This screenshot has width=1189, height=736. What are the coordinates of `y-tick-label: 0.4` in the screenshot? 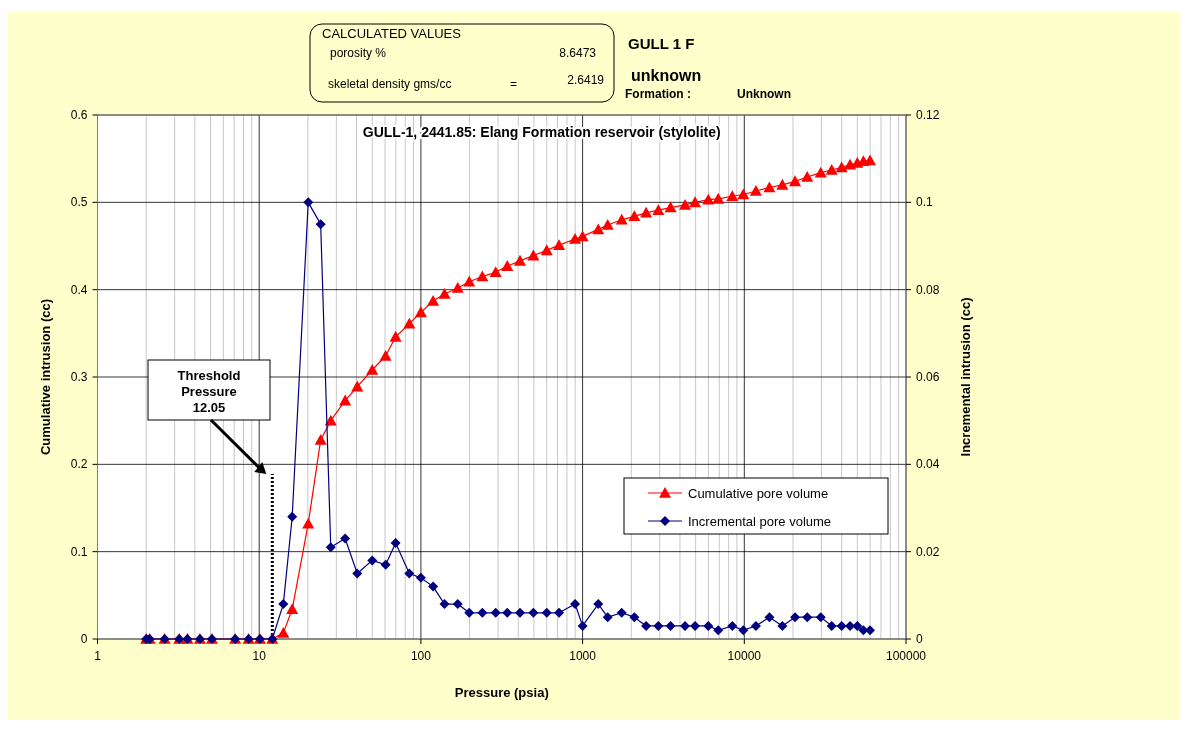 It's located at (79, 289).